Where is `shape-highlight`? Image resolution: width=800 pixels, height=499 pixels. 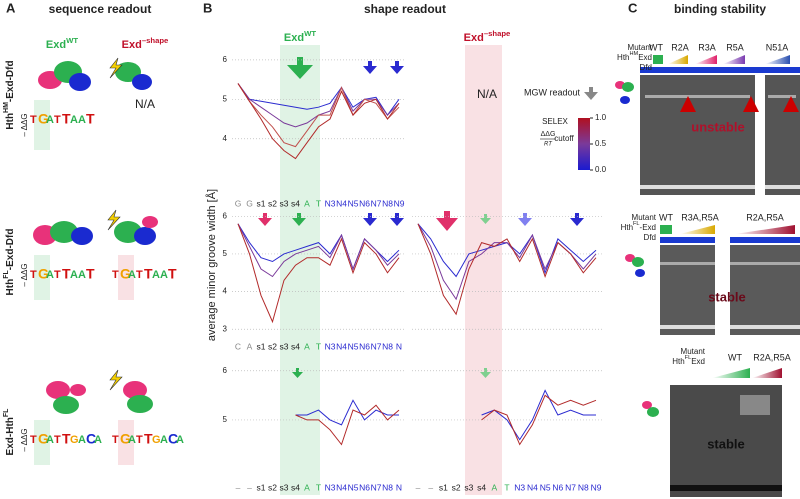
shape-highlight is located at coordinates (483, 270).